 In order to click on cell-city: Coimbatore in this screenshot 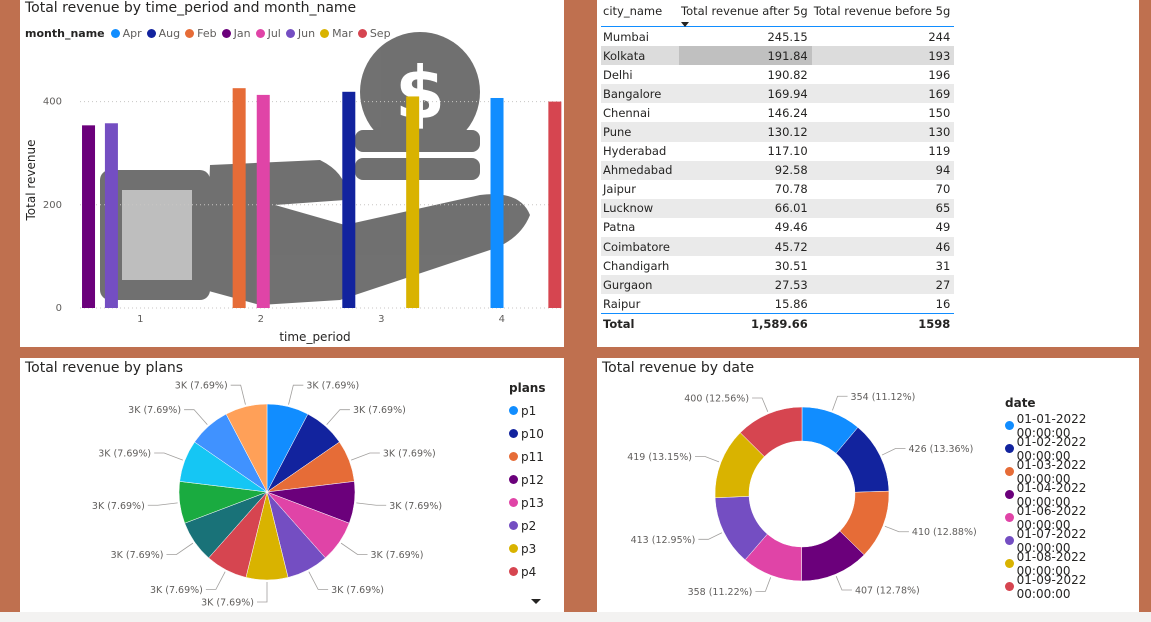, I will do `click(640, 247)`.